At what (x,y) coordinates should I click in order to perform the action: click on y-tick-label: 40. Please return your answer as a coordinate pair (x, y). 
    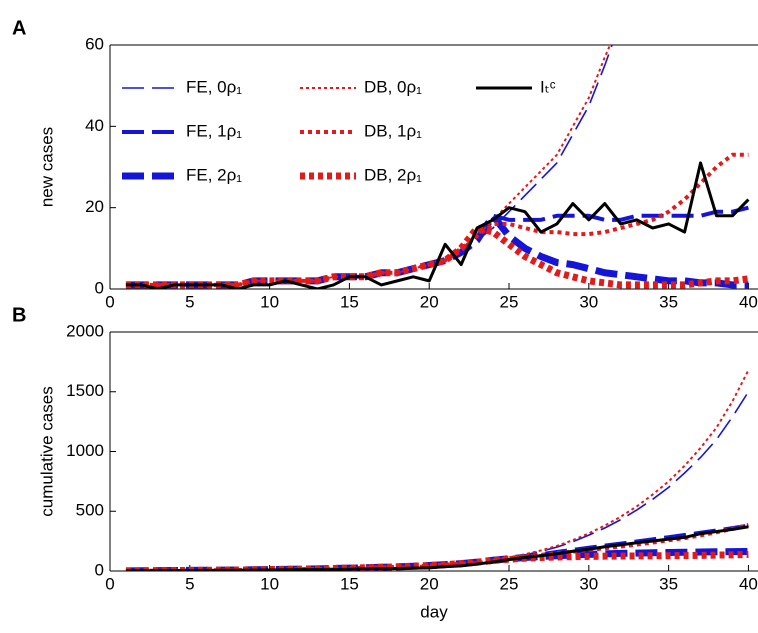
    Looking at the image, I should click on (94, 125).